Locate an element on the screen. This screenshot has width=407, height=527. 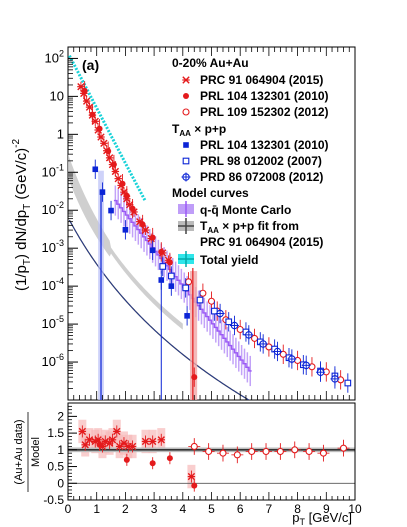
bottom-y-ticks: -0.5 0 0.5 1 1.5 2 is located at coordinates (60, 456).